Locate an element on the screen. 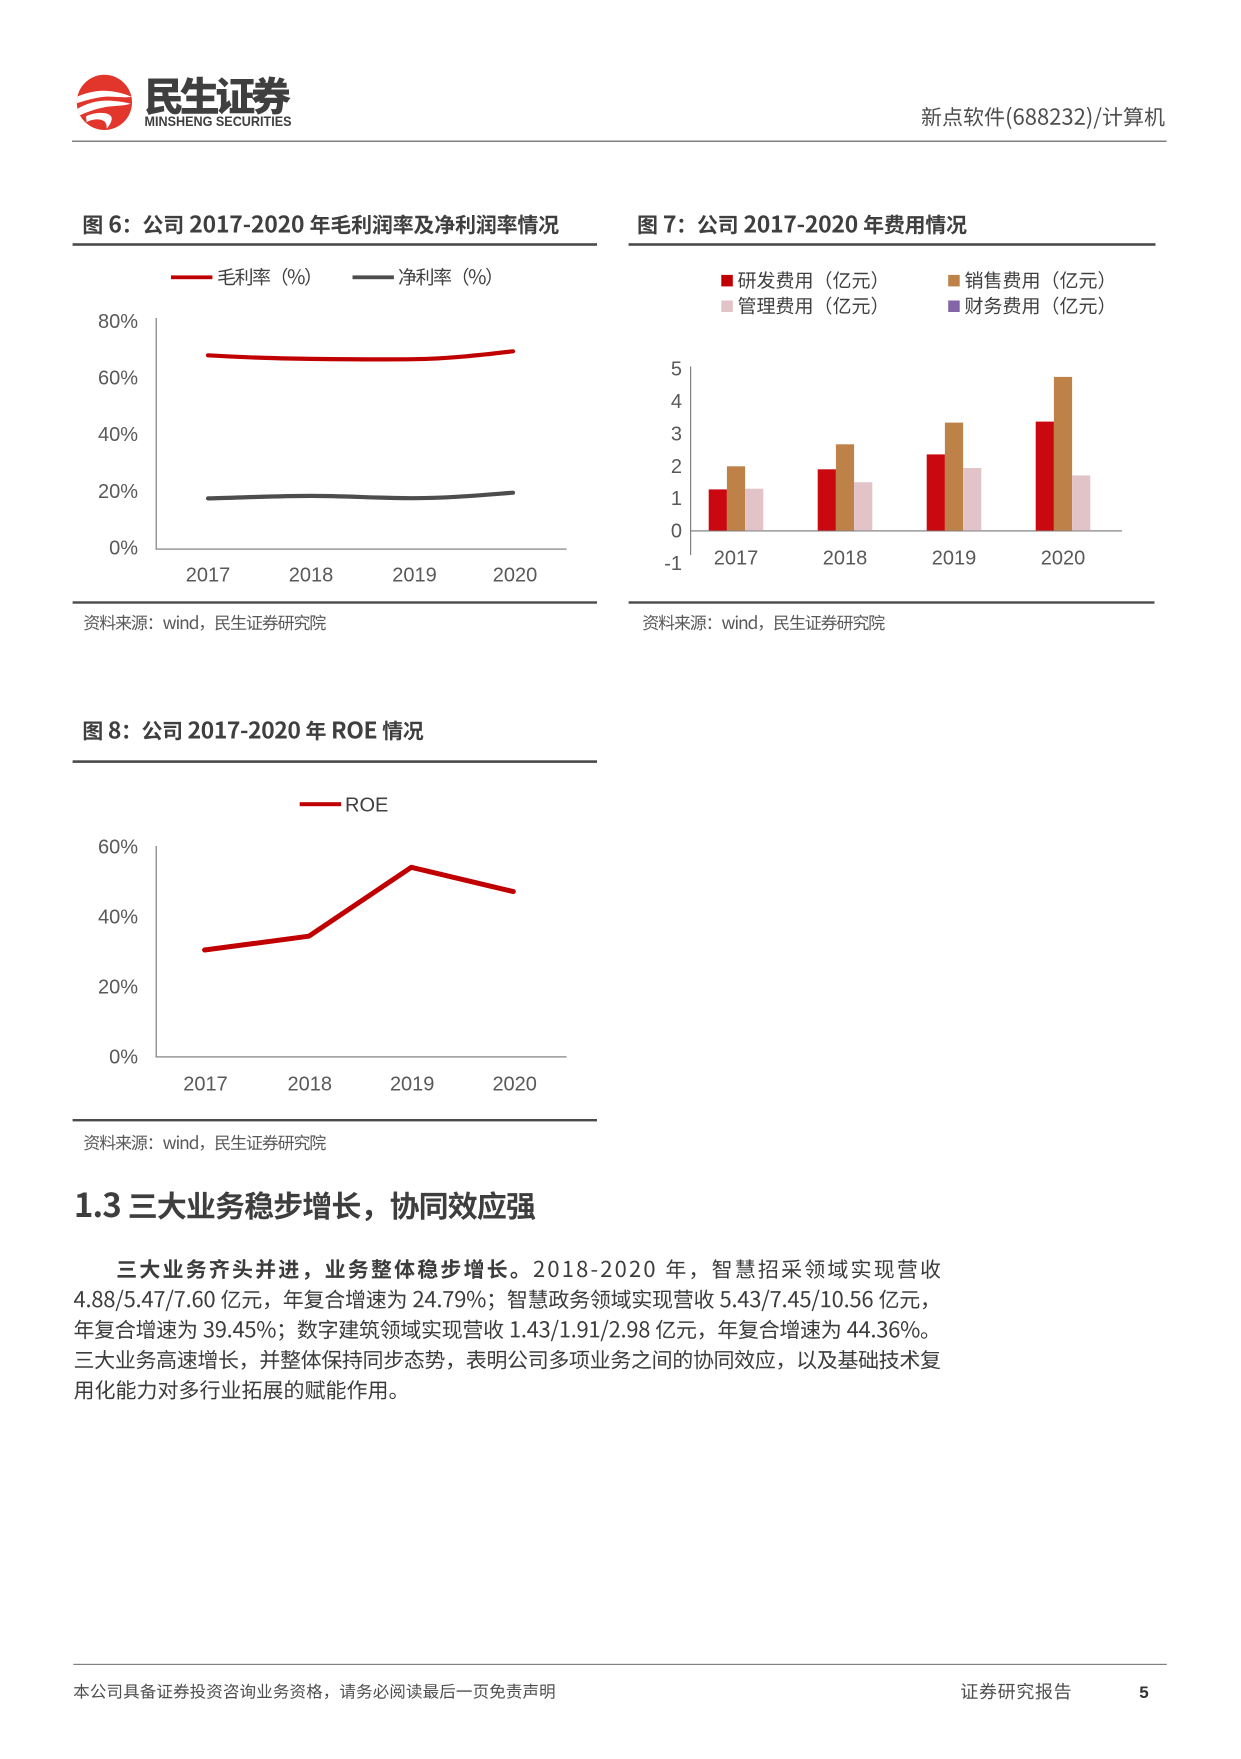 The image size is (1241, 1759). svg-text: 80% is located at coordinates (118, 322).